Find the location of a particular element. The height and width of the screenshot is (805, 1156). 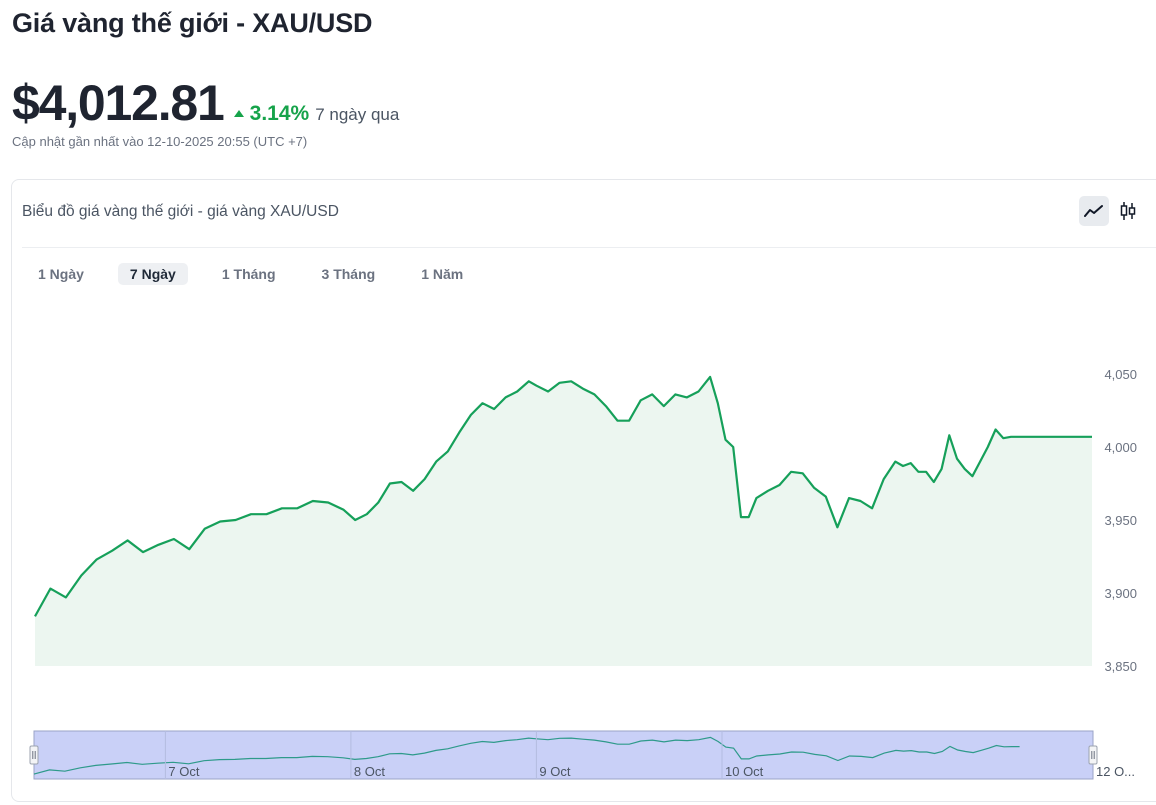

navigator-label: 7 Oct is located at coordinates (183, 771).